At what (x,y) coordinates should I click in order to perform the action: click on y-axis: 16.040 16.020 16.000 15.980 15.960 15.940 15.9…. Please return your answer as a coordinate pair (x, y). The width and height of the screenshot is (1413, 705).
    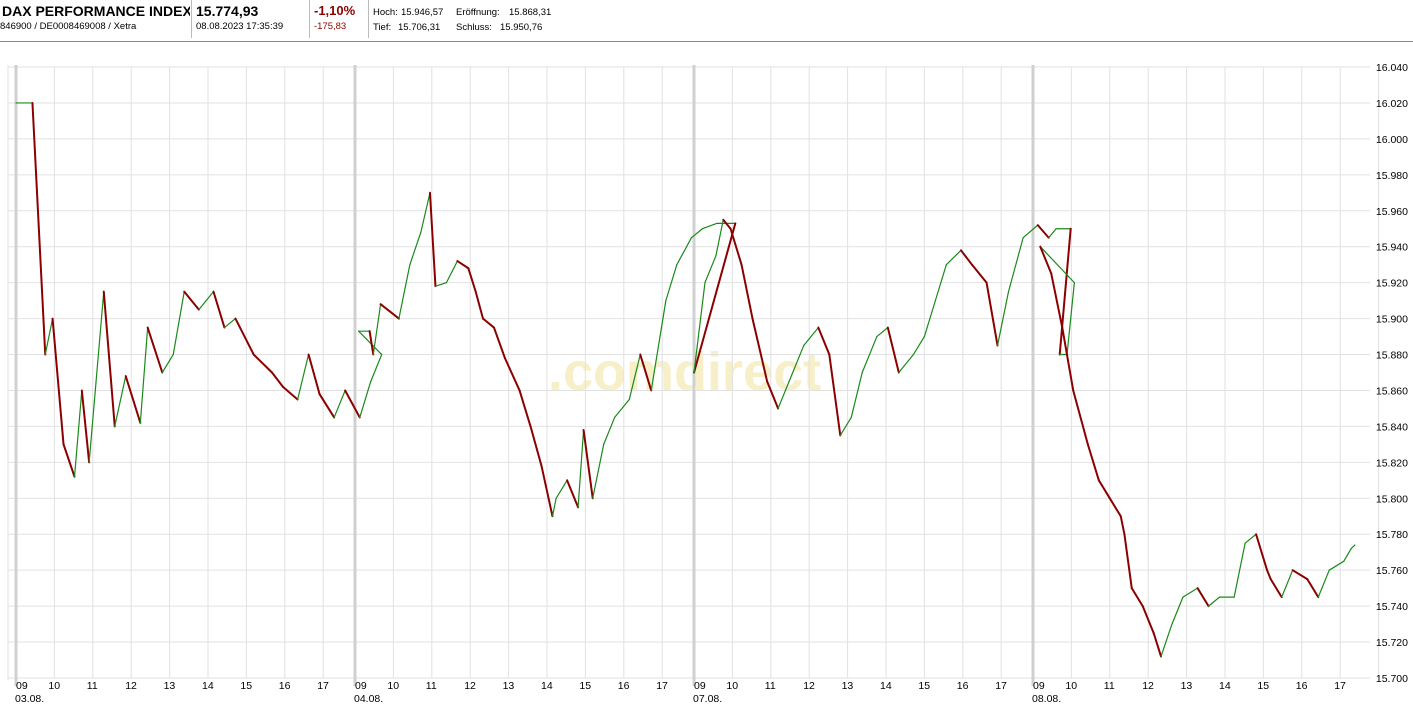
    Looking at the image, I should click on (1392, 373).